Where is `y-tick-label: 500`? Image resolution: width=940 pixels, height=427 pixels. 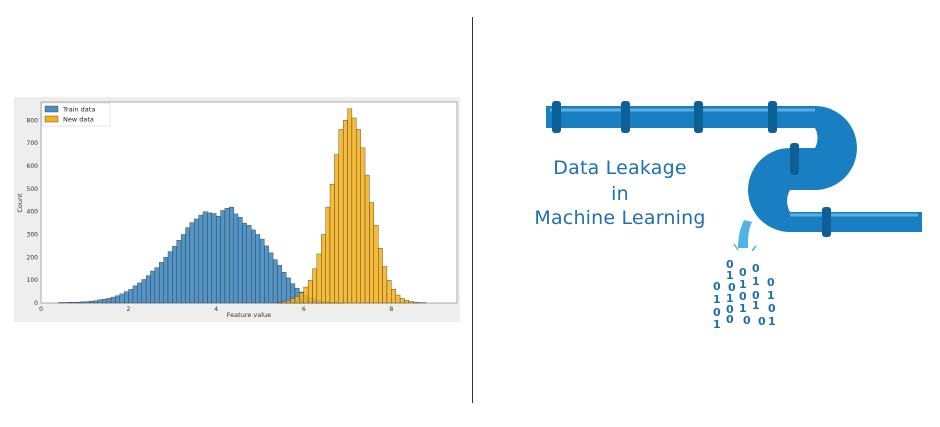
y-tick-label: 500 is located at coordinates (33, 189).